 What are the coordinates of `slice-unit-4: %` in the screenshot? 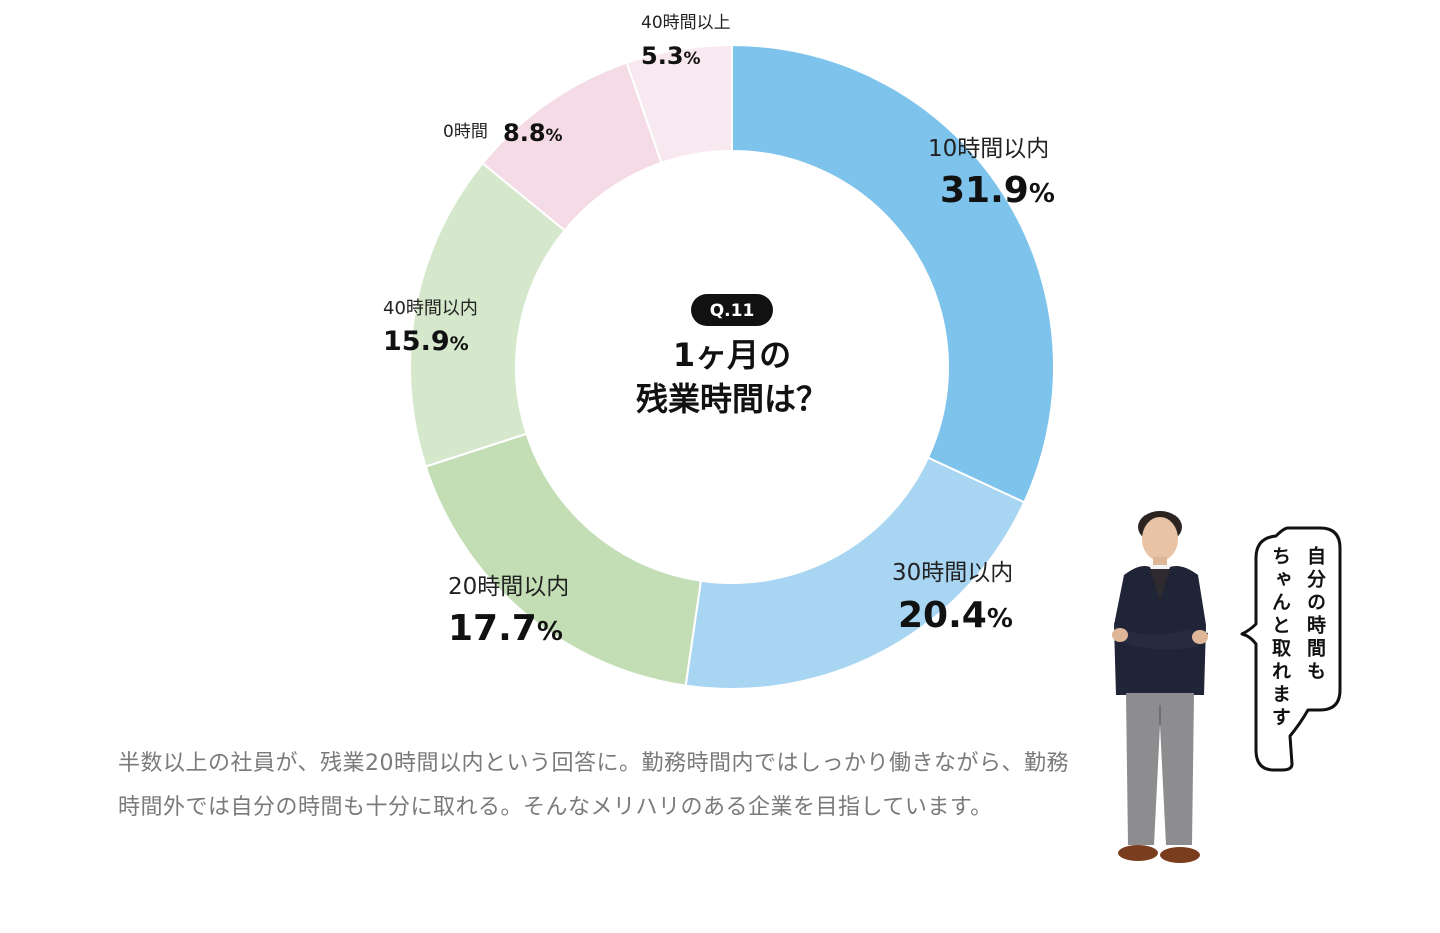 It's located at (554, 136).